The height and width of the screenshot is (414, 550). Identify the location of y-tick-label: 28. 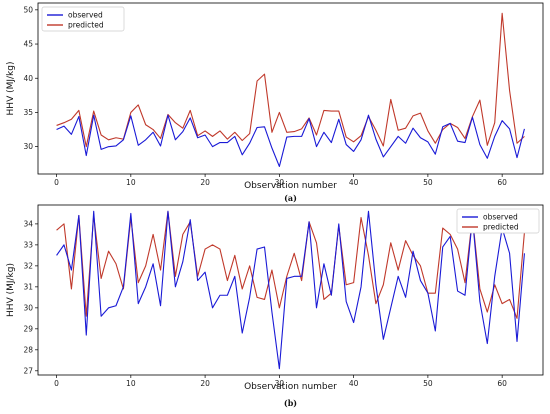
(28, 349).